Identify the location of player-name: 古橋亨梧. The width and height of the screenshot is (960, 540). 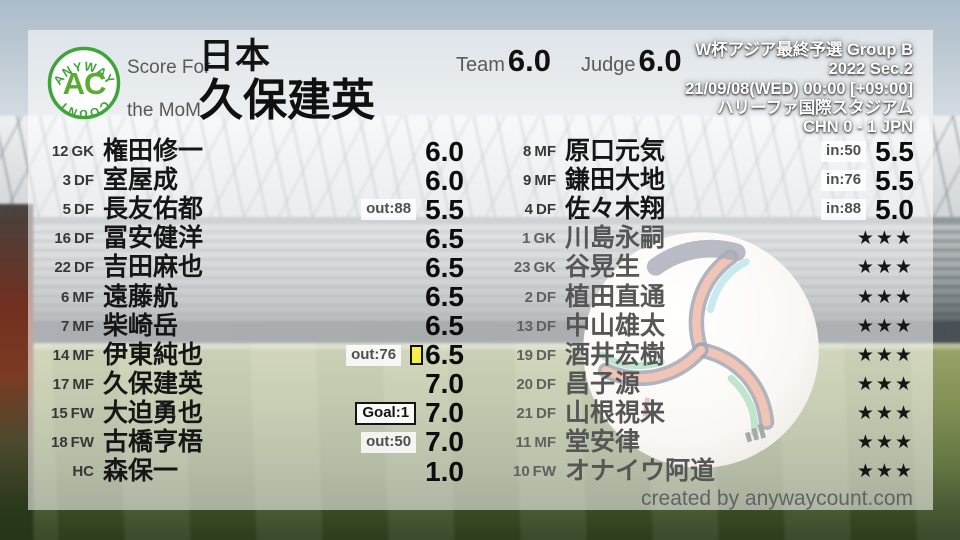
(153, 441).